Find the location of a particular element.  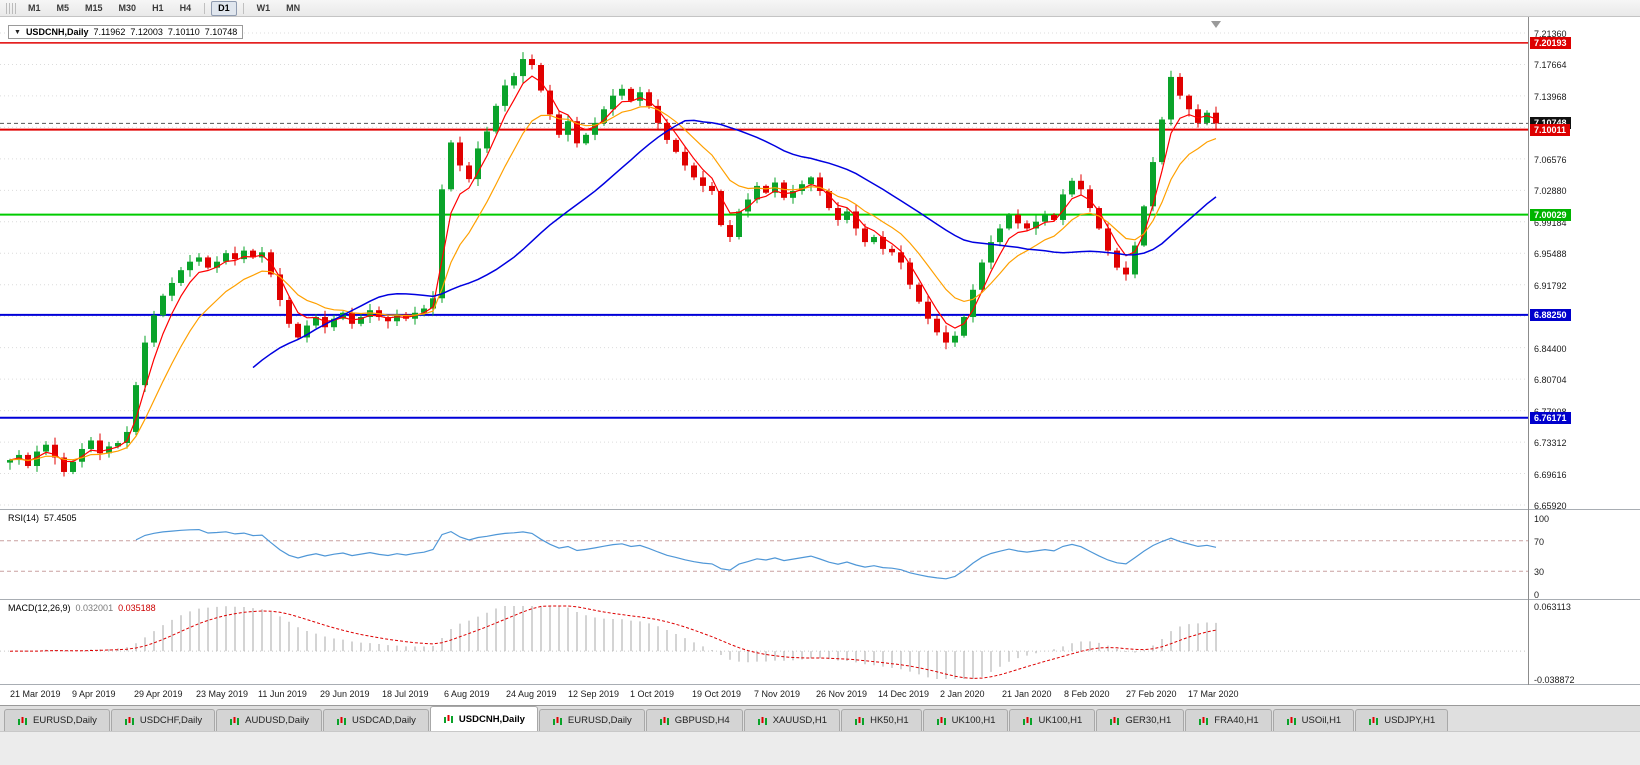

chart-tab-fra40-h1: FRA40,H1 is located at coordinates (1228, 720).